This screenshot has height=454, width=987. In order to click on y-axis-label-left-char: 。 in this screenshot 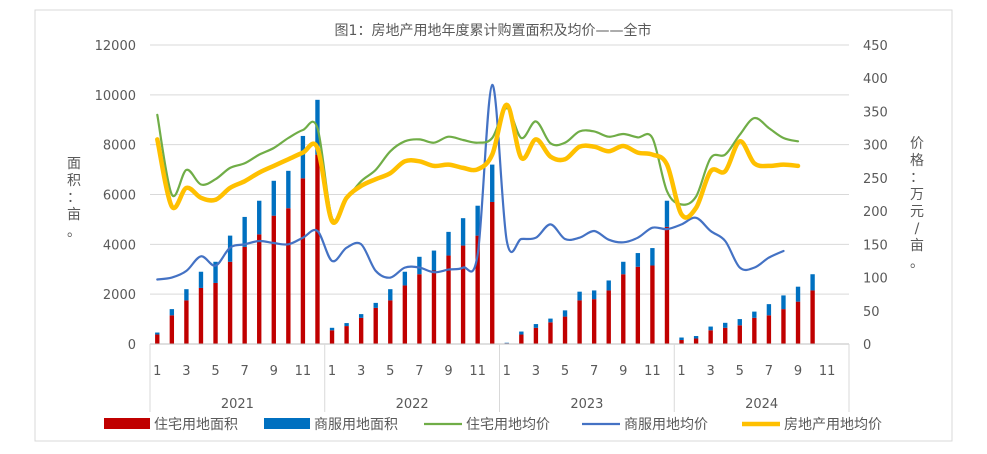, I will do `click(74, 232)`.